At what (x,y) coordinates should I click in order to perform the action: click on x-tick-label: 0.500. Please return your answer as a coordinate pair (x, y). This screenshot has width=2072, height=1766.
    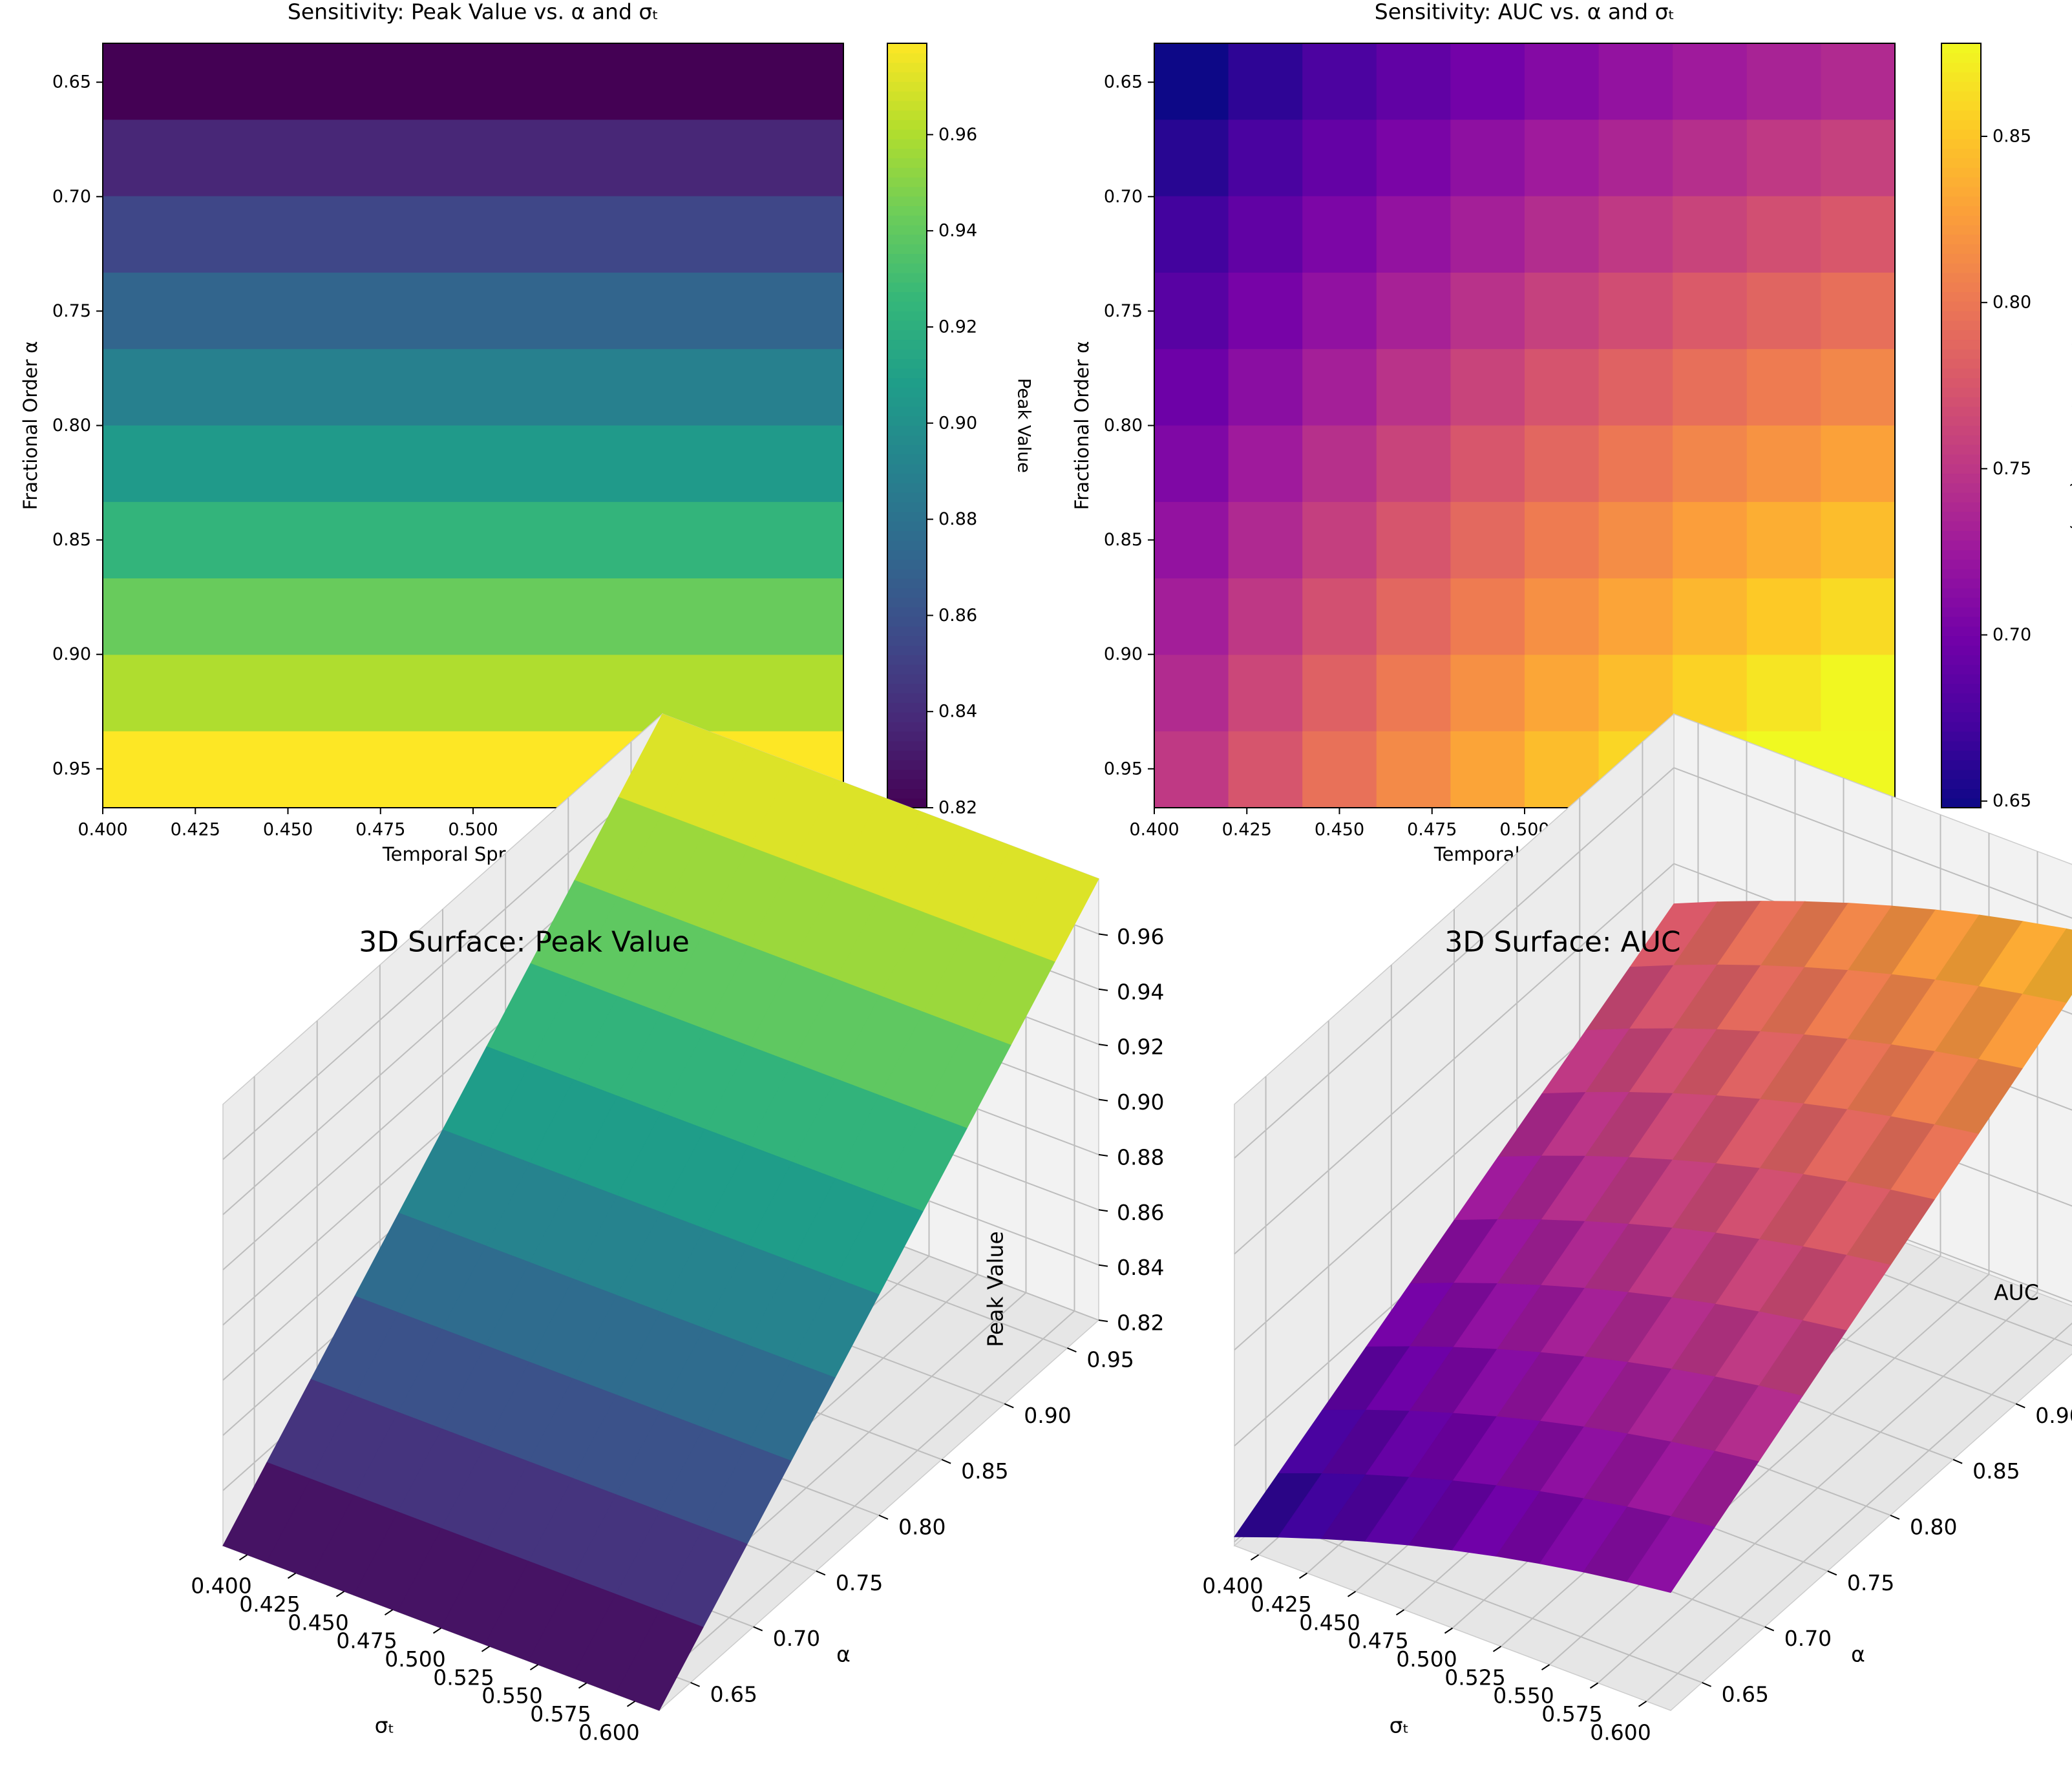
    Looking at the image, I should click on (473, 830).